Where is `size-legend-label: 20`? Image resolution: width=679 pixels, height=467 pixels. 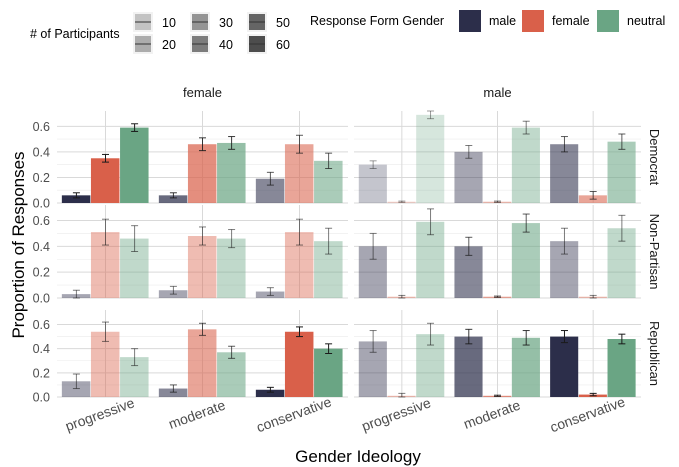 size-legend-label: 20 is located at coordinates (169, 45).